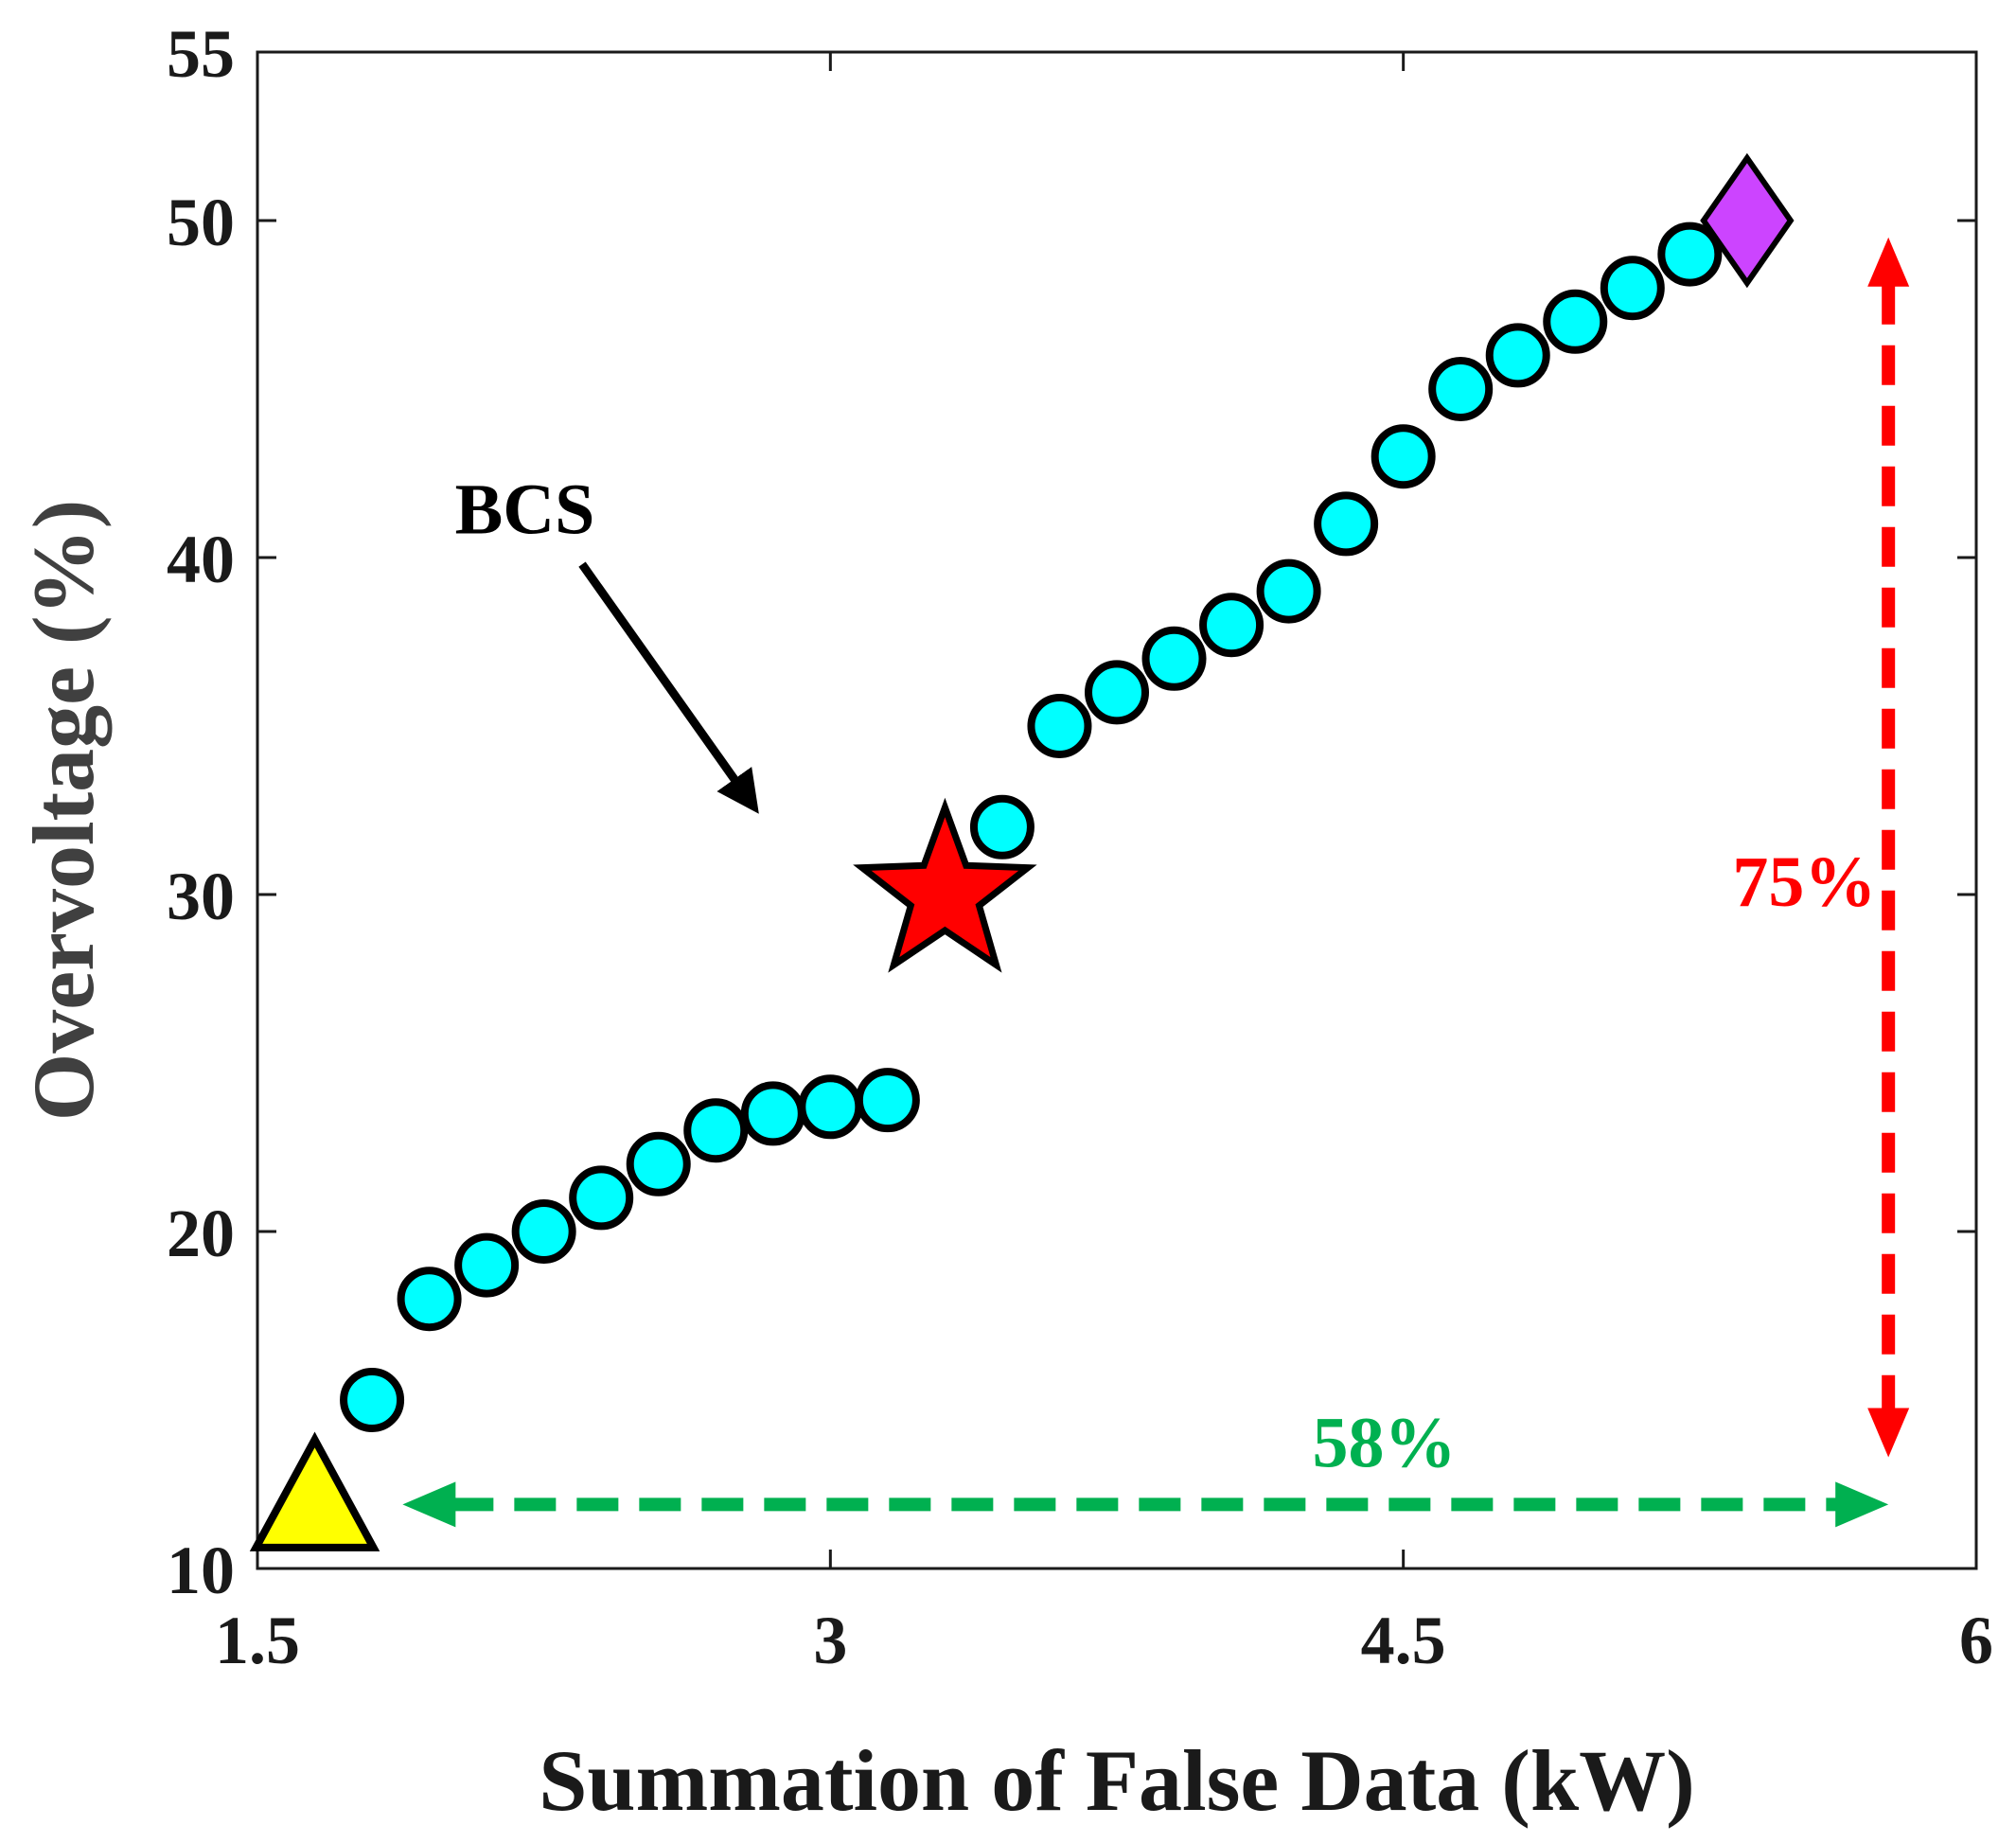  I want to click on y-tick-label: 10, so click(201, 1570).